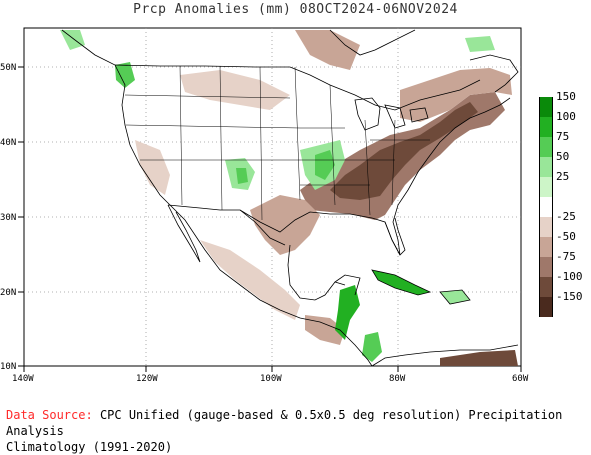 Image resolution: width=591 pixels, height=455 pixels. What do you see at coordinates (565, 244) in the screenshot?
I see `legend-entry: -50` at bounding box center [565, 244].